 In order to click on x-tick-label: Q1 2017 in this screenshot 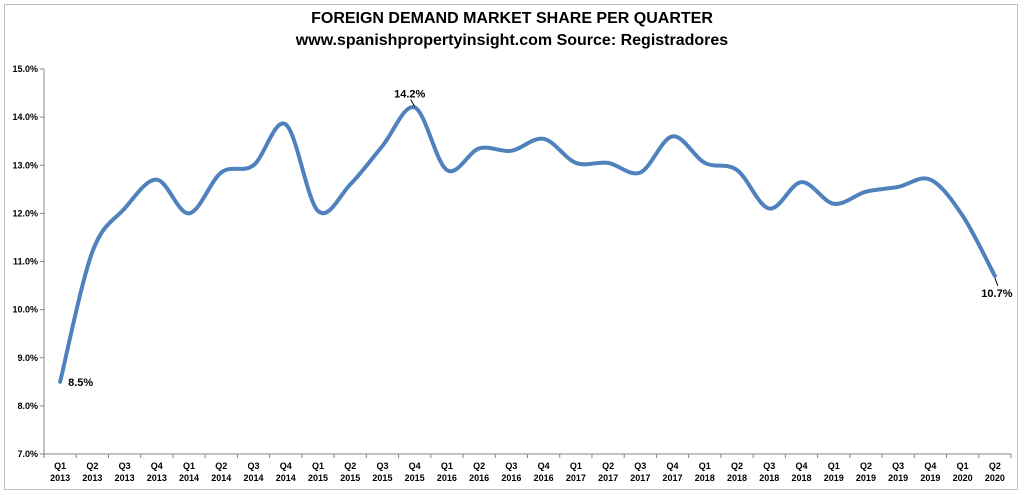, I will do `click(576, 472)`.